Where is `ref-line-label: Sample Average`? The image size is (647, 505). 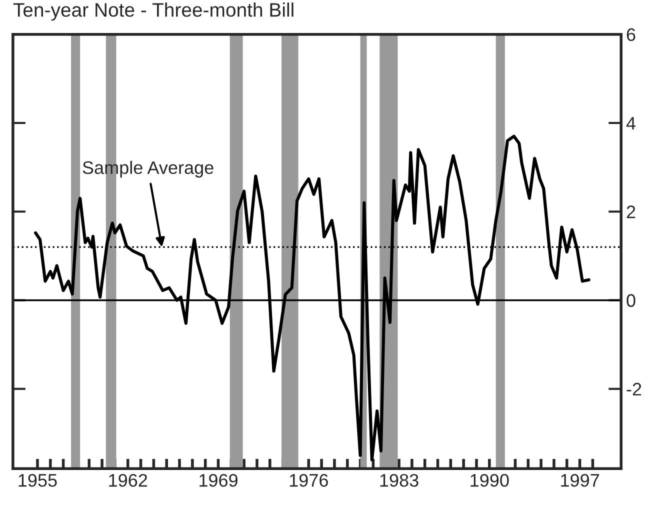 ref-line-label: Sample Average is located at coordinates (148, 169).